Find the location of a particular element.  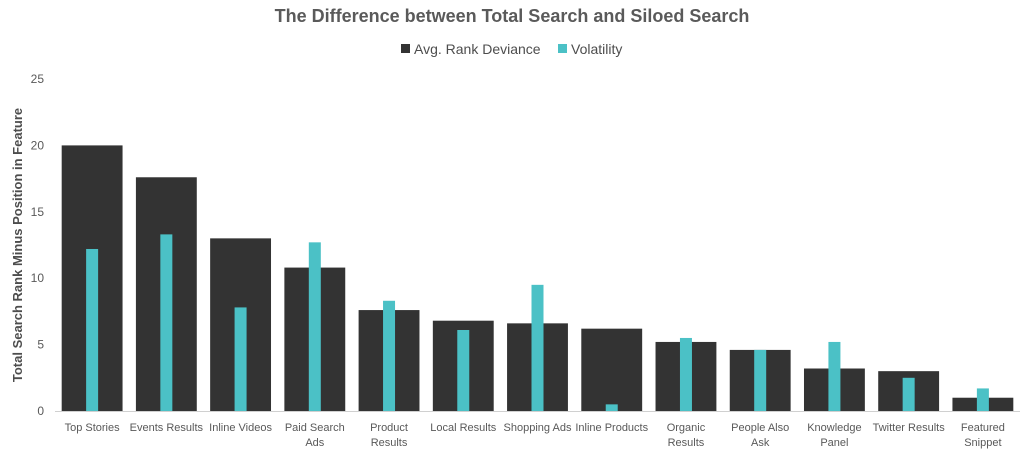

x-tick-label: Top Stories is located at coordinates (93, 428).